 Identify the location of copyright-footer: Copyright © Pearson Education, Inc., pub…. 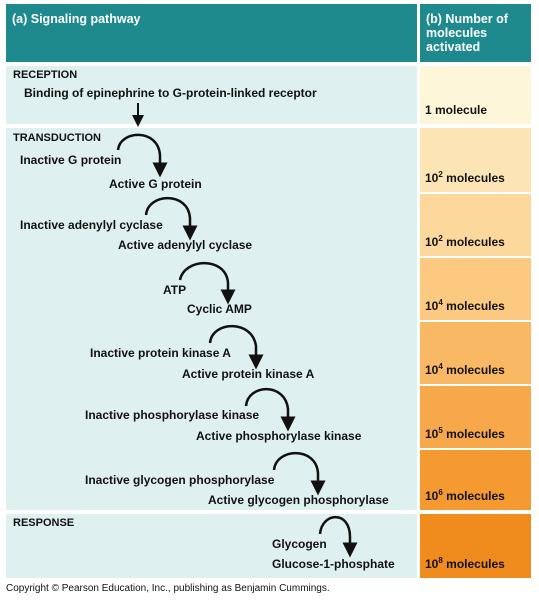
(168, 588).